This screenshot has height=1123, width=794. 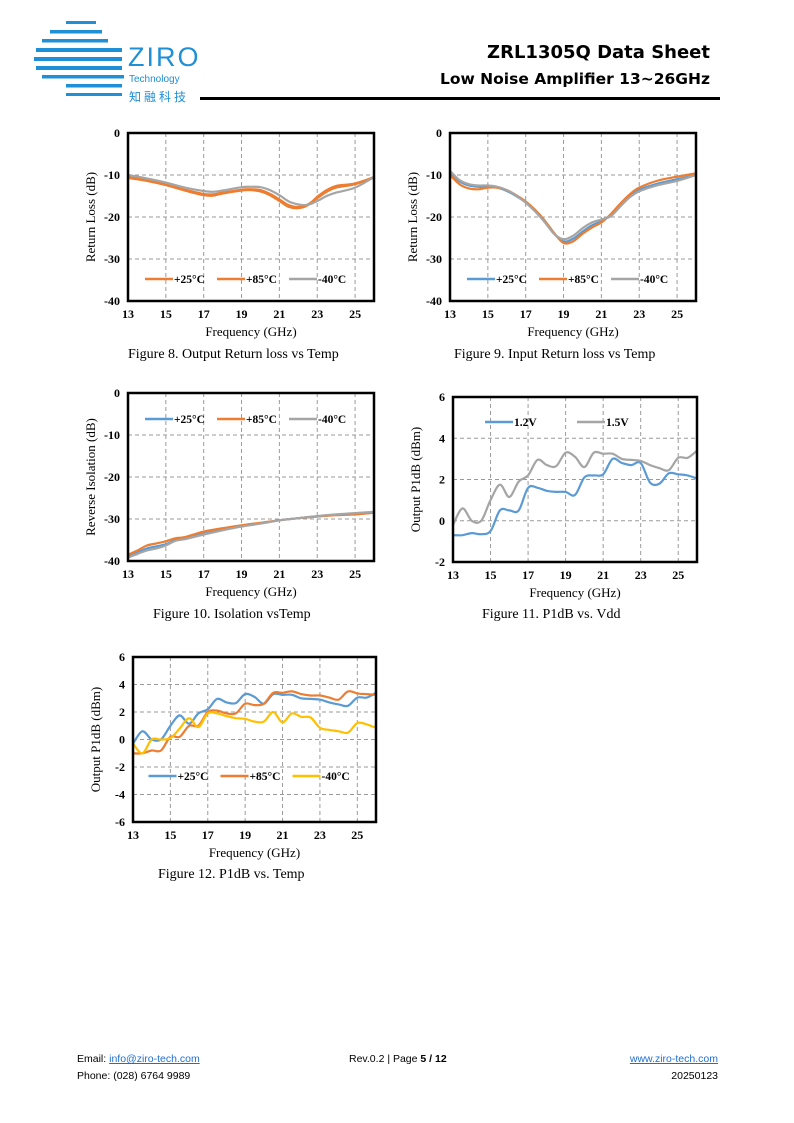 I want to click on footer-email-link: info@ziro-tech.com, so click(x=154, y=1059).